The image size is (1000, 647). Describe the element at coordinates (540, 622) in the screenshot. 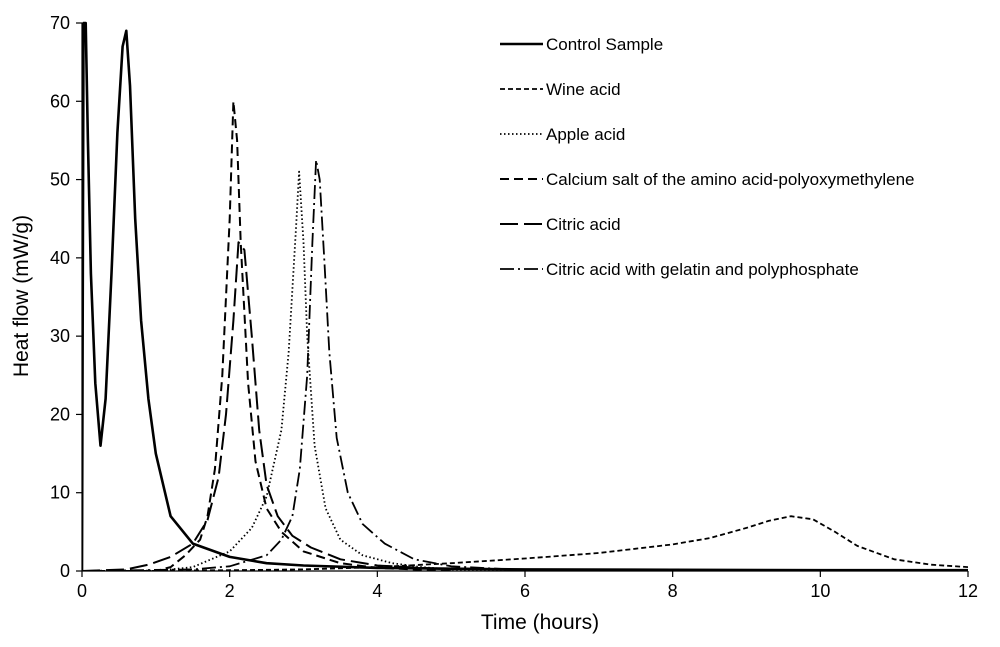

I see `x-axis-label: Time (hours)` at that location.